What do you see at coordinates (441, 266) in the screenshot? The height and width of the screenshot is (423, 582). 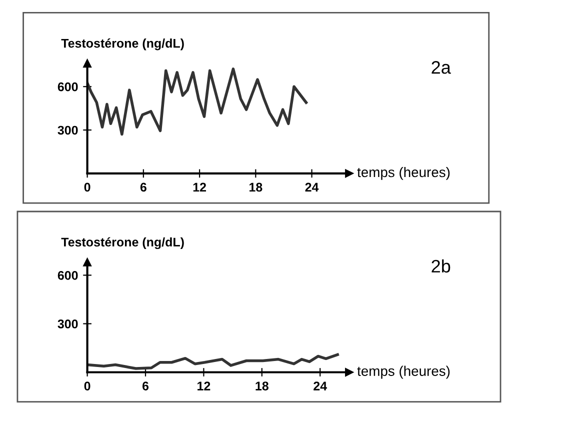 I see `text: 2b` at bounding box center [441, 266].